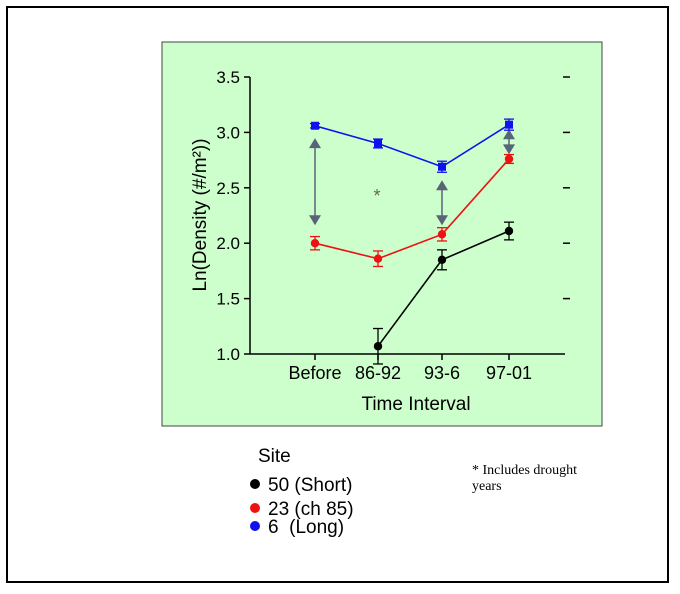 The height and width of the screenshot is (594, 680). I want to click on y-tick-label: 3.5, so click(228, 77).